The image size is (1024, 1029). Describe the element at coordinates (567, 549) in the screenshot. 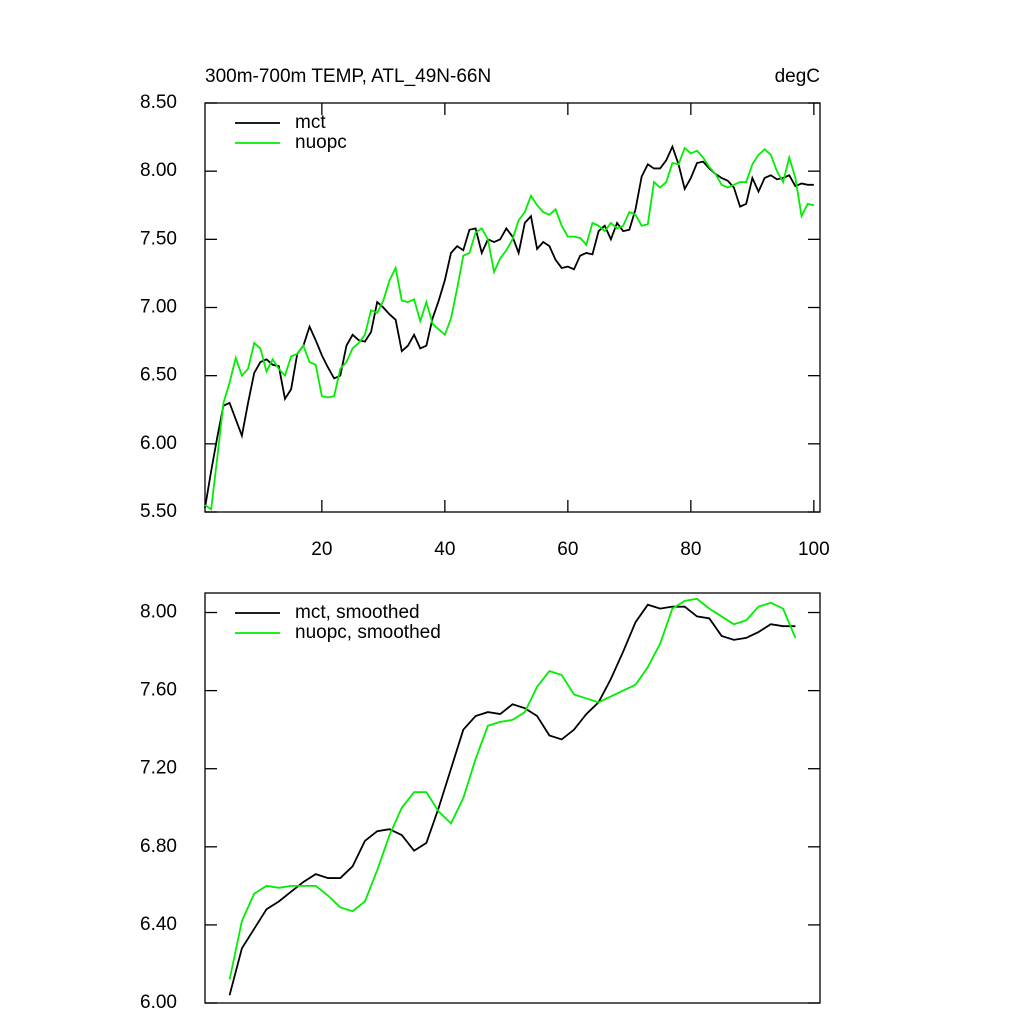

I see `x-tick-label: 60` at that location.